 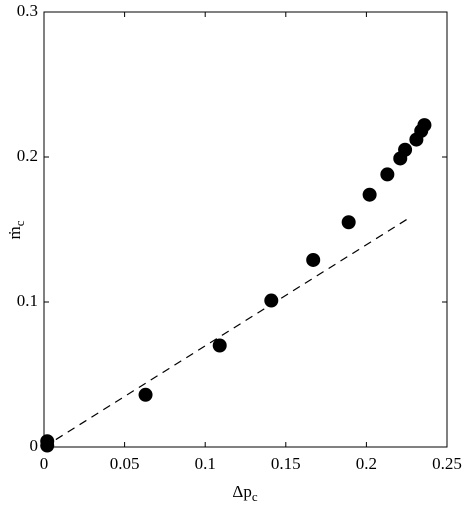 I want to click on x-tick-label: 0.1, so click(x=205, y=463).